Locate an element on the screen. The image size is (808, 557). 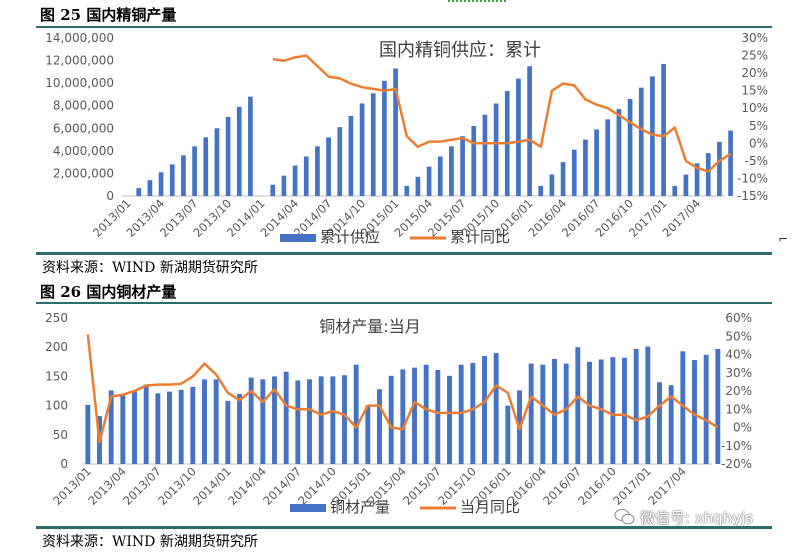
wechat-icon is located at coordinates (624, 517).